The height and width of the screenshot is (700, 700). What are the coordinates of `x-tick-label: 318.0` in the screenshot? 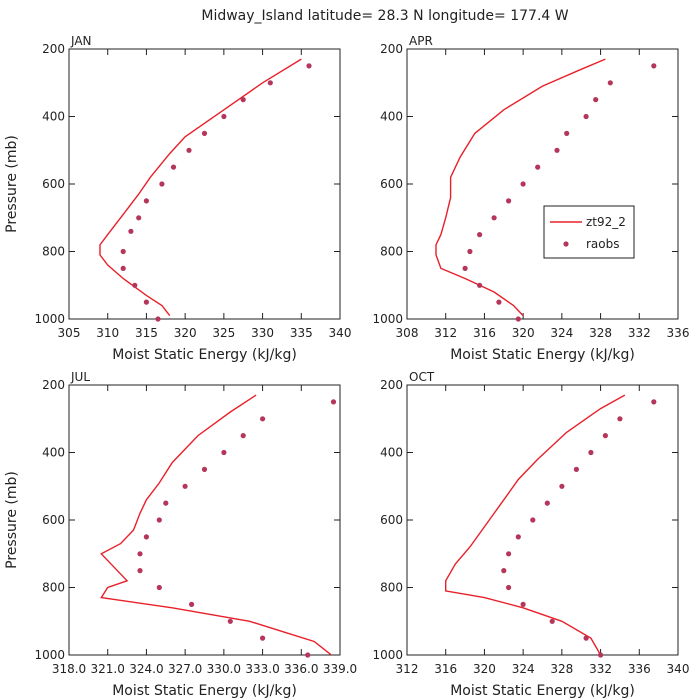 It's located at (69, 669).